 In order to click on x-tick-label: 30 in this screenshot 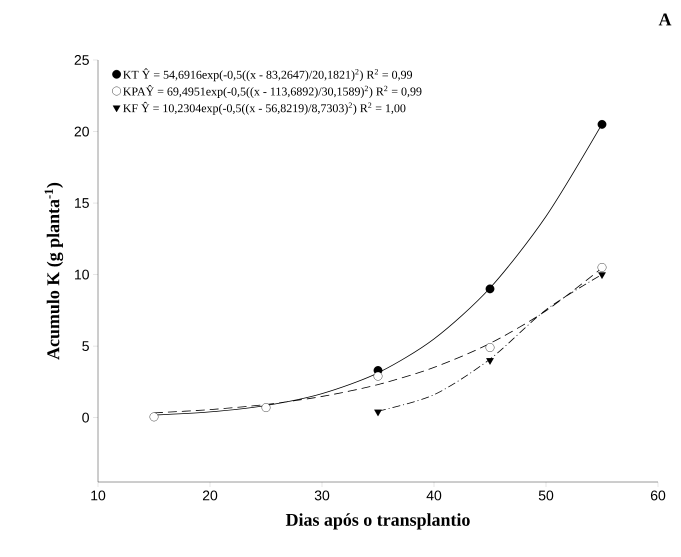, I will do `click(322, 495)`.